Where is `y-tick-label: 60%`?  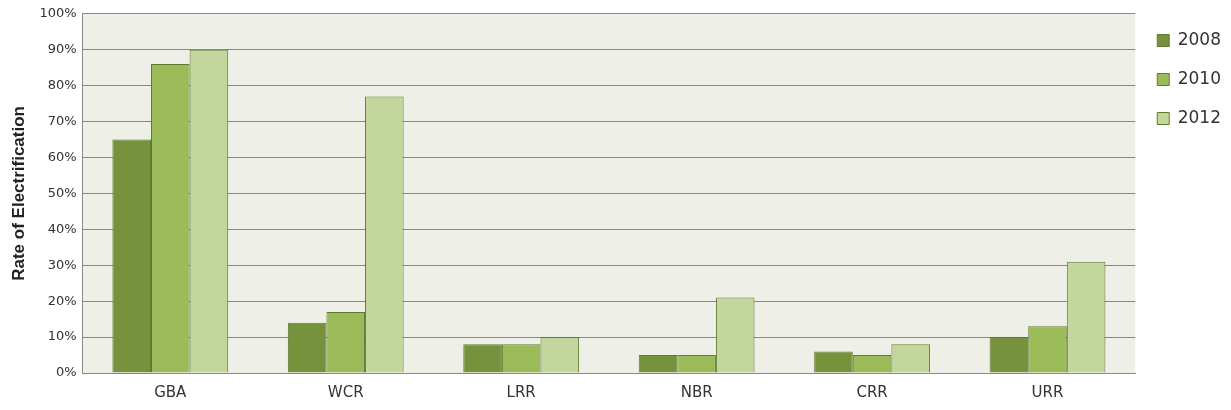
y-tick-label: 60% is located at coordinates (62, 156).